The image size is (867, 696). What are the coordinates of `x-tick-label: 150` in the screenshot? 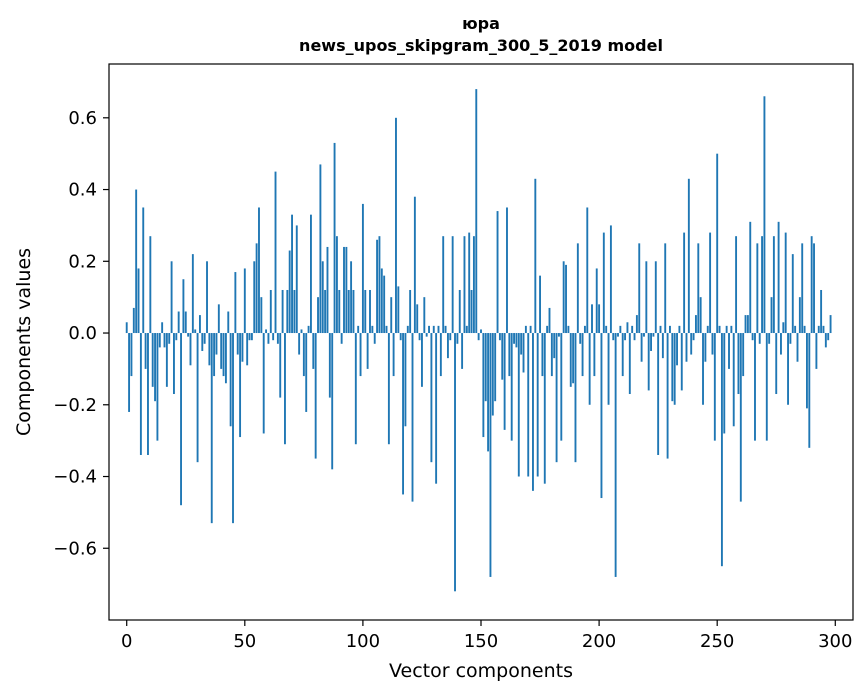 It's located at (481, 641).